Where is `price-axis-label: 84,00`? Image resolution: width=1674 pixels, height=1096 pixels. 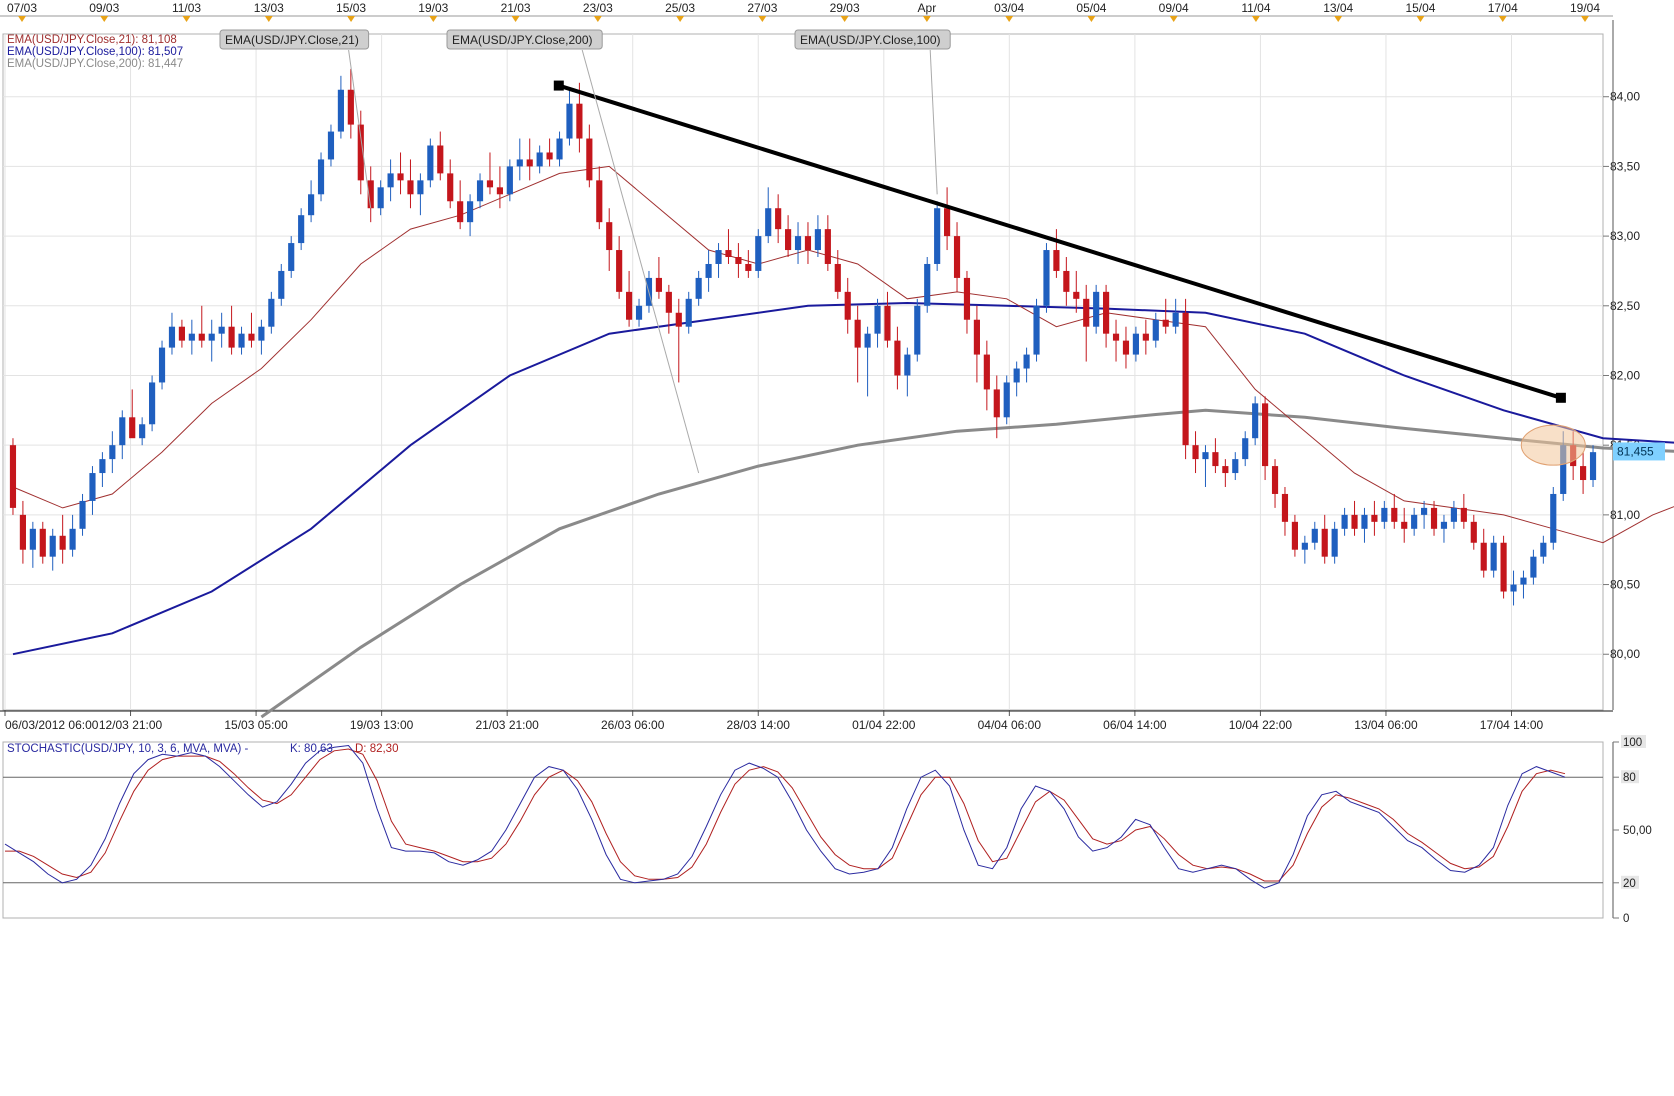 price-axis-label: 84,00 is located at coordinates (1625, 97).